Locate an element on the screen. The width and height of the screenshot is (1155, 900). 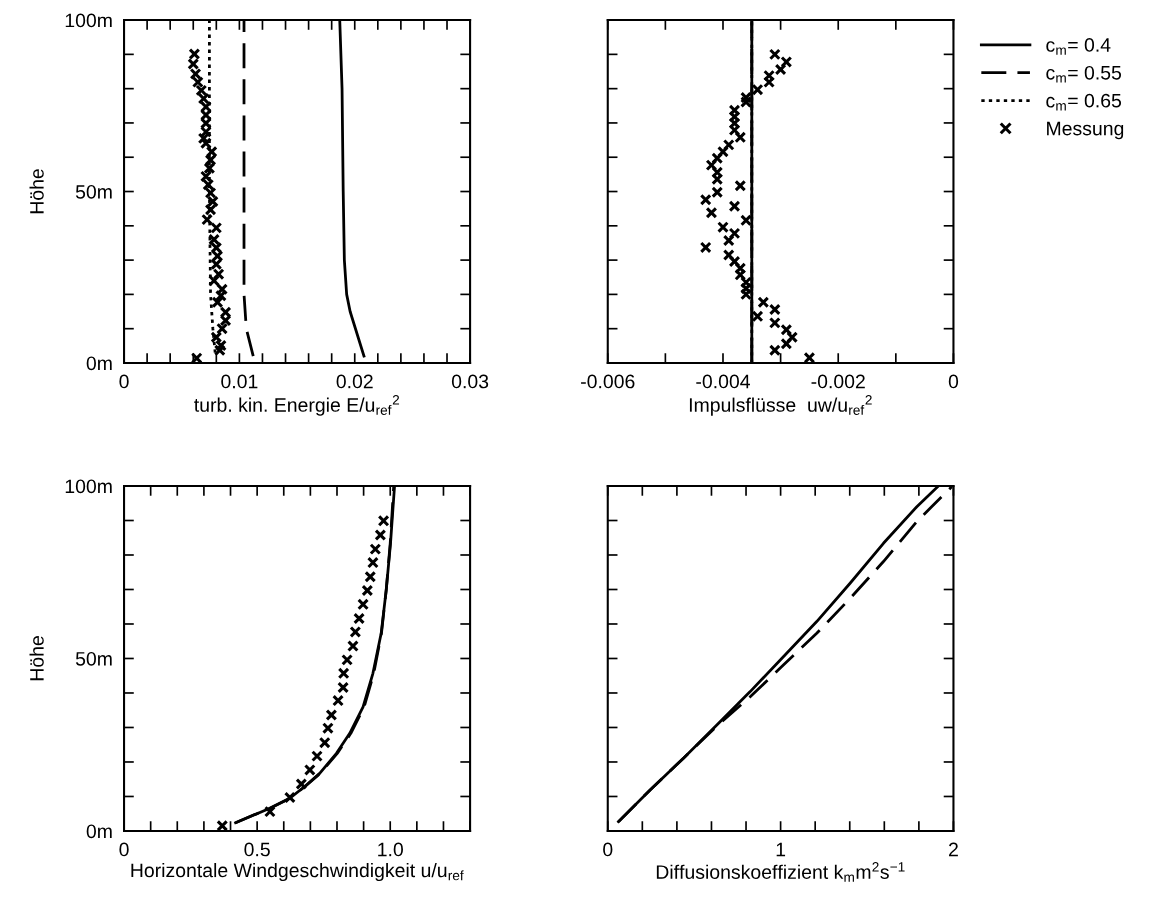
x-tick-label: 0.5 is located at coordinates (257, 849).